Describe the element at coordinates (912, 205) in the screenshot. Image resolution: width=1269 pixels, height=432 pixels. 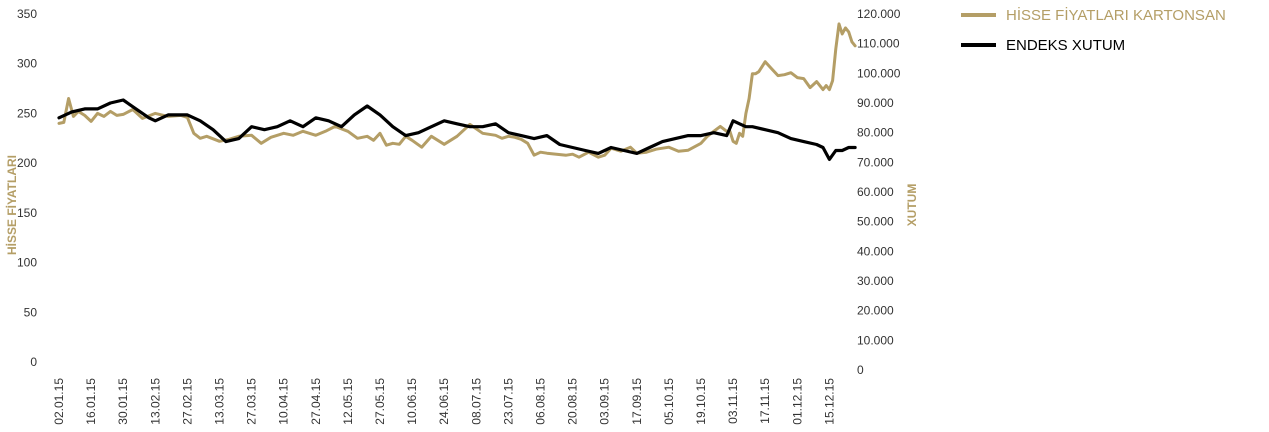
I see `right-axis-title: XUTUM` at that location.